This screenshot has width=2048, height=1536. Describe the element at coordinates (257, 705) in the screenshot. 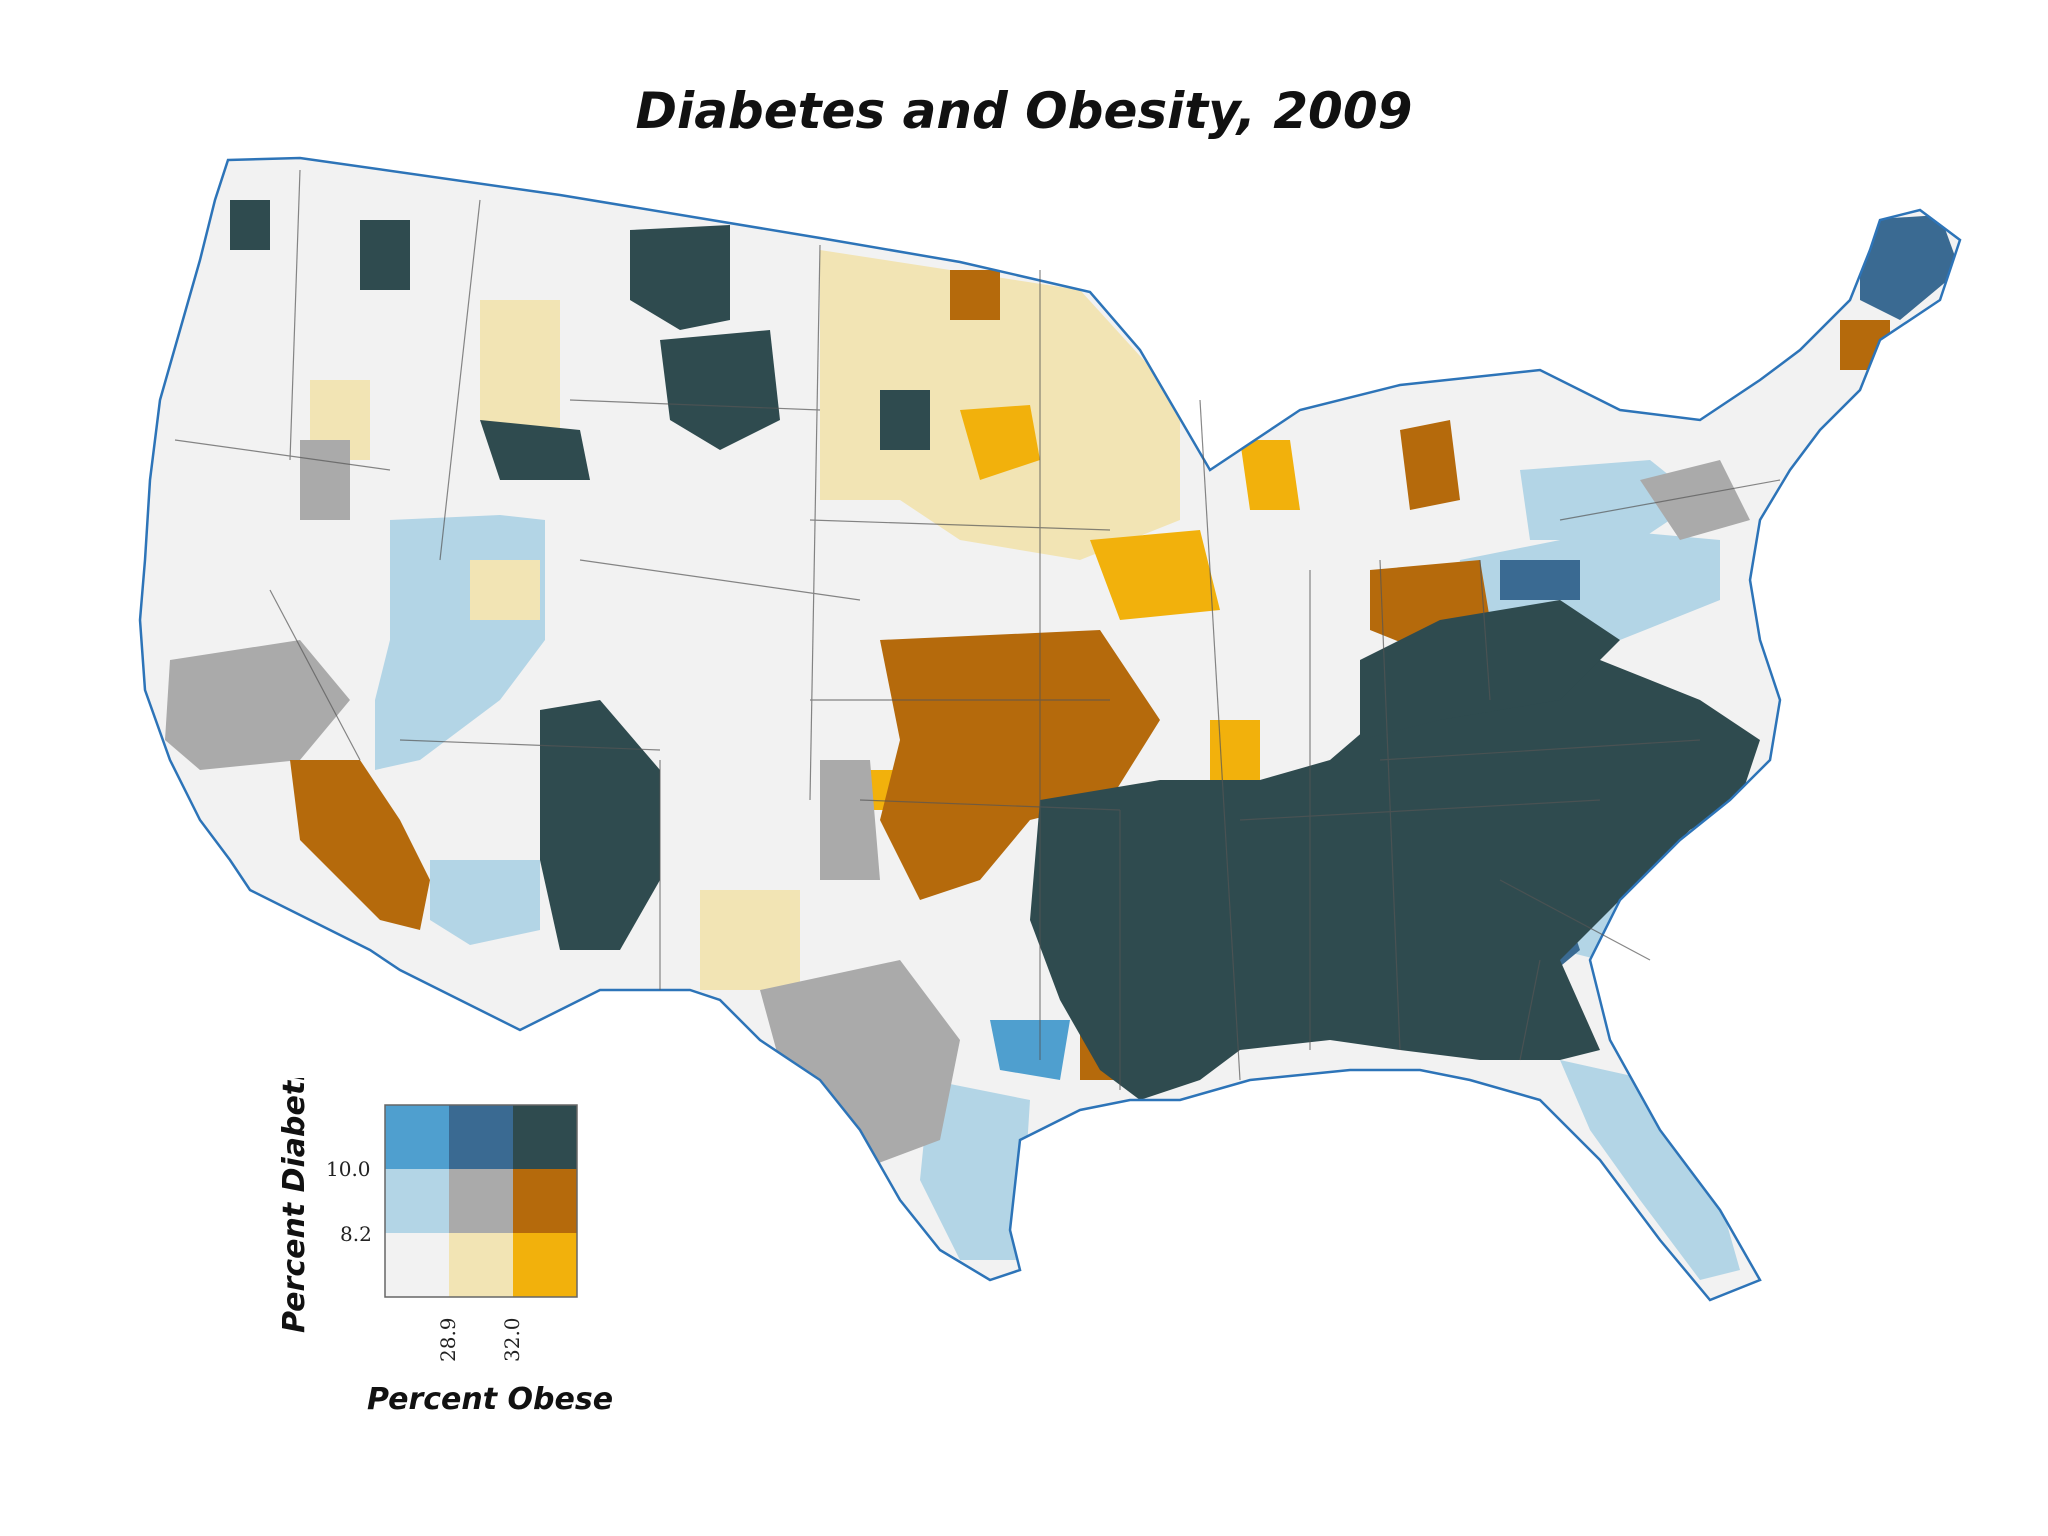

I see `region-nevada-gray` at that location.